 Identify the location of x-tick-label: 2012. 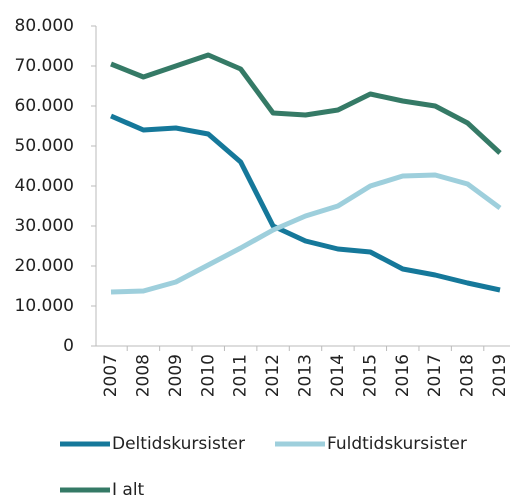
(273, 375).